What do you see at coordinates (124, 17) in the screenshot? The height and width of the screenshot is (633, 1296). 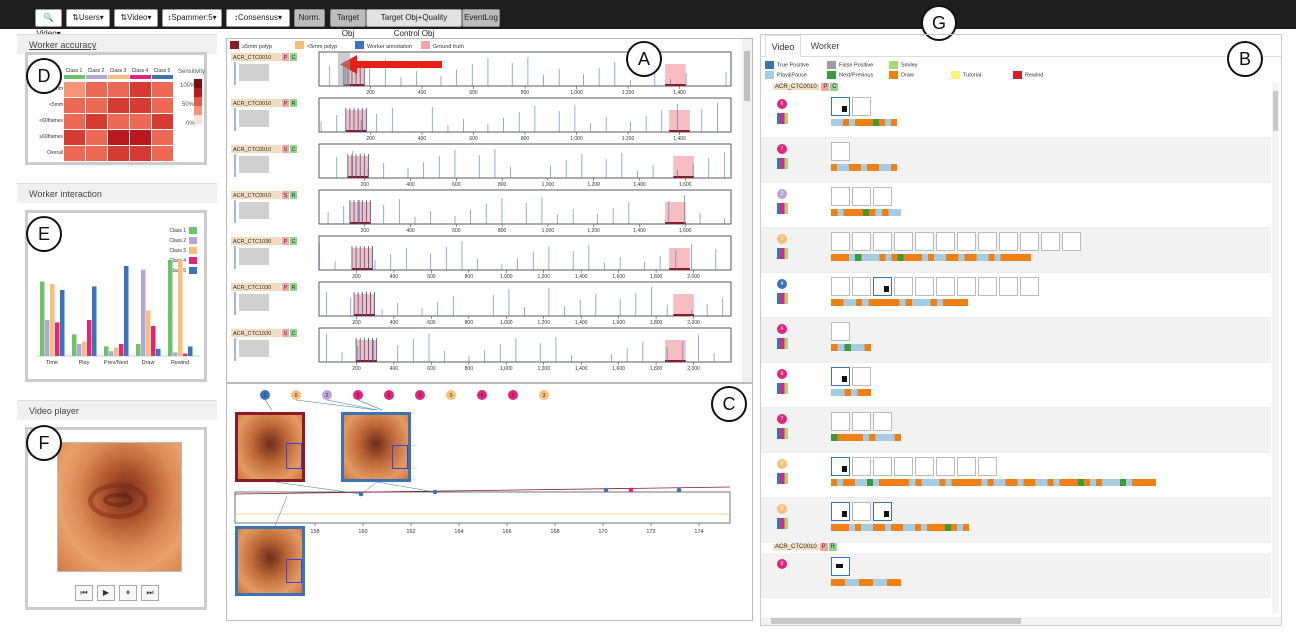 I see `sort-icon: ⇅` at bounding box center [124, 17].